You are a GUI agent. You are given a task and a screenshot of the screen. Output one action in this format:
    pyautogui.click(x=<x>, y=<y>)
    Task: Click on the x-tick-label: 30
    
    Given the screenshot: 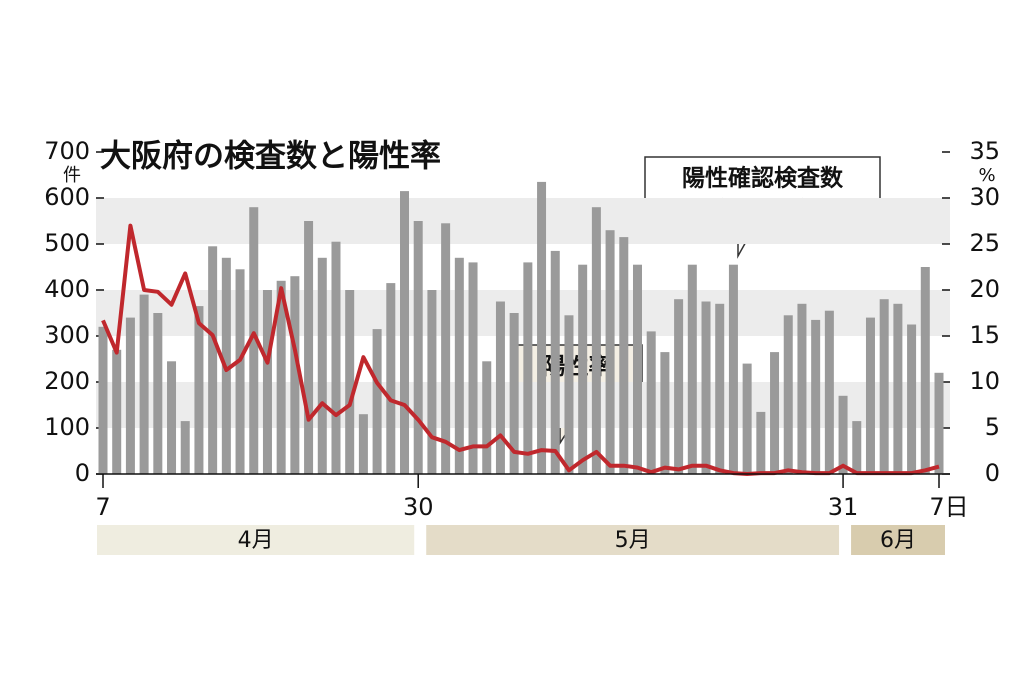 What is the action you would take?
    pyautogui.click(x=418, y=507)
    